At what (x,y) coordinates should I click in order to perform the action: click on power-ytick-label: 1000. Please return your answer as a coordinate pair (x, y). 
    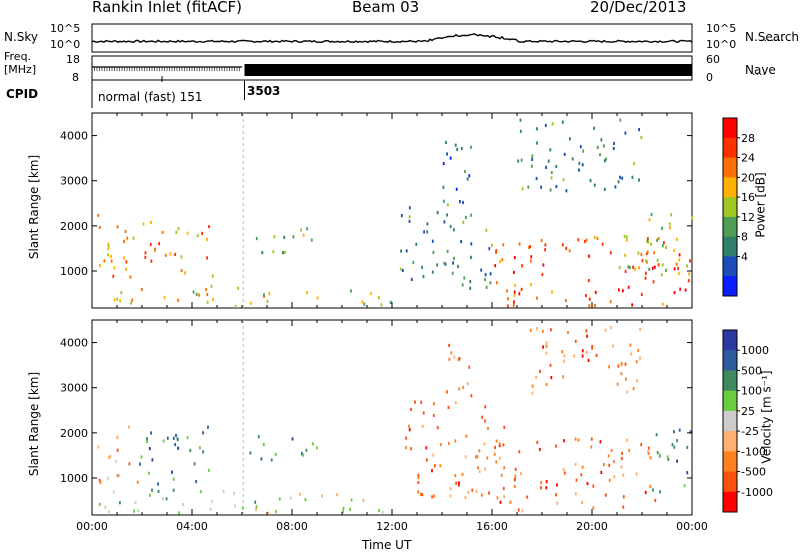
    Looking at the image, I should click on (74, 271).